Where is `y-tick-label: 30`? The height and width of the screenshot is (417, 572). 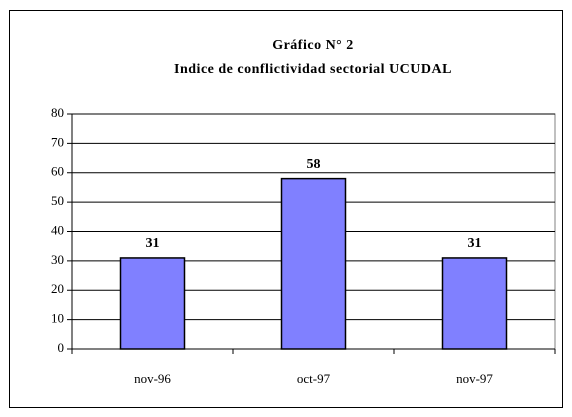
y-tick-label: 30 is located at coordinates (57, 259).